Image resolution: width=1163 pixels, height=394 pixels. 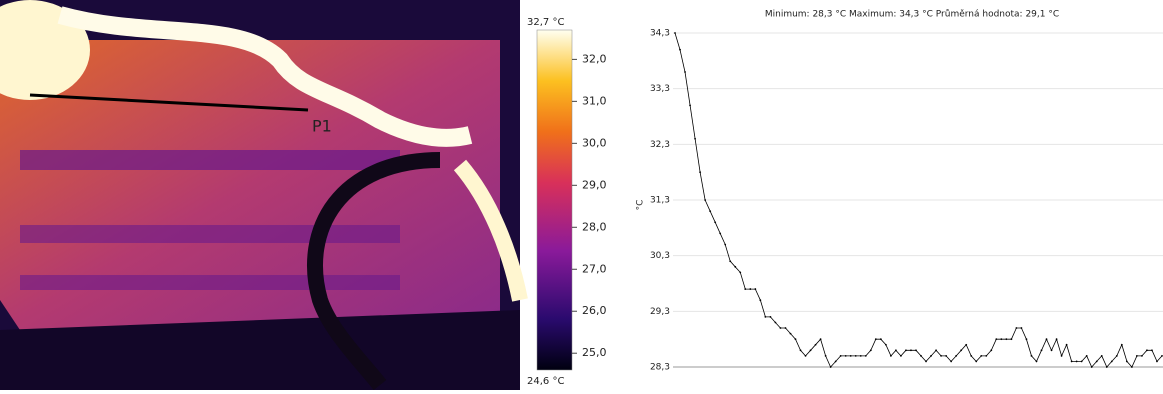 I want to click on scale-tick-label: 32,0, so click(x=594, y=58).